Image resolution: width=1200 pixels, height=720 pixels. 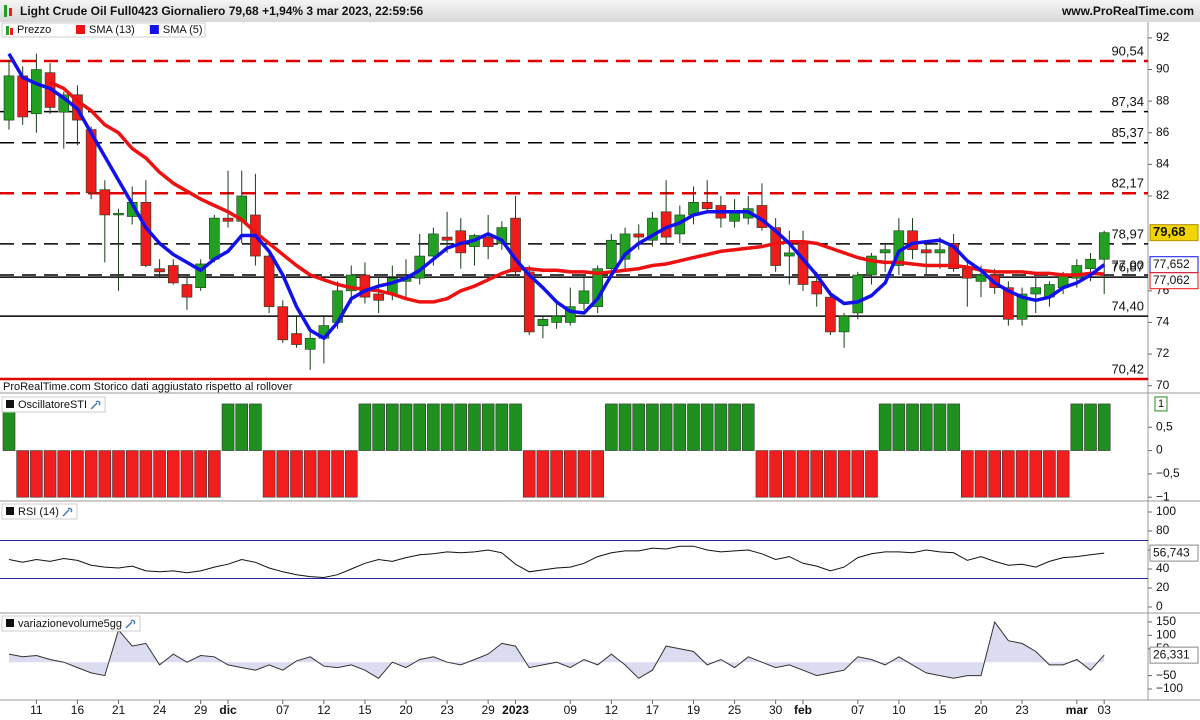 I want to click on x-tick-label: 20, so click(x=406, y=710).